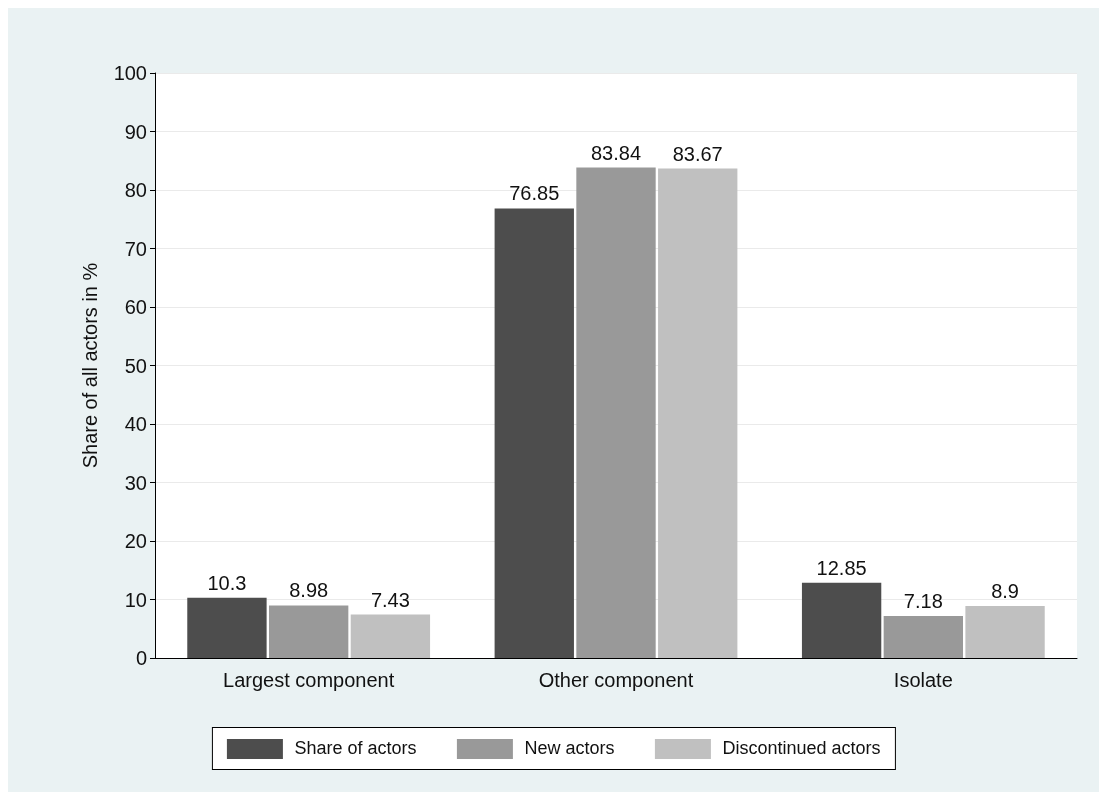 This screenshot has height=800, width=1107. What do you see at coordinates (534, 193) in the screenshot?
I see `data-label: 76.85` at bounding box center [534, 193].